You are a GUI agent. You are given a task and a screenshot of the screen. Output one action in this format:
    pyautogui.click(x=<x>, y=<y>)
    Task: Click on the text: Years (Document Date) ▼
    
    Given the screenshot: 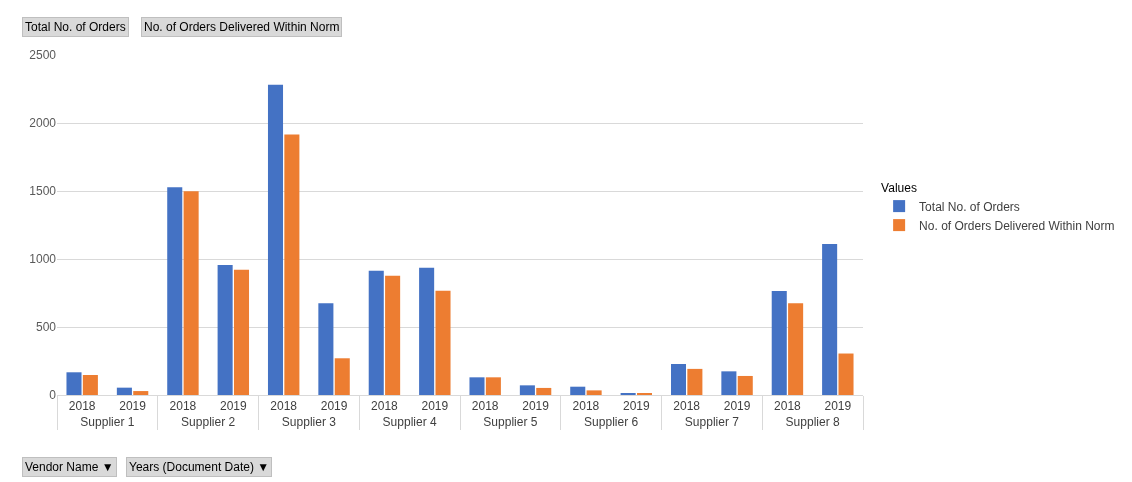 What is the action you would take?
    pyautogui.click(x=199, y=467)
    